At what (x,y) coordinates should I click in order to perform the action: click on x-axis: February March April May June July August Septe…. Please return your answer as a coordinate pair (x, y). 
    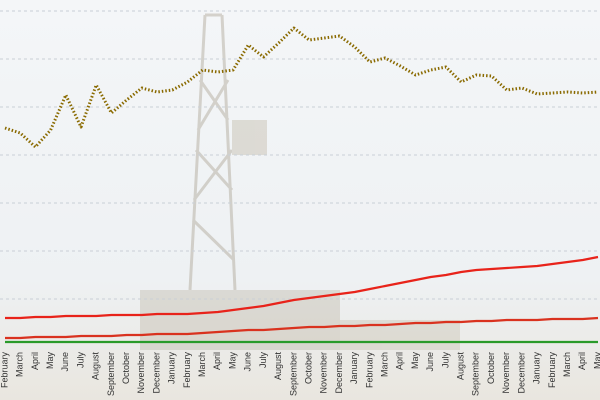
    Looking at the image, I should click on (300, 374).